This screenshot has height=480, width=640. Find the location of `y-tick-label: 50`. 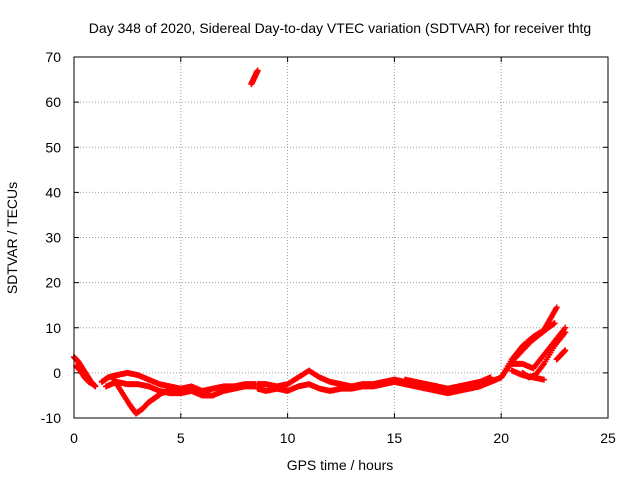

y-tick-label: 50 is located at coordinates (53, 147).